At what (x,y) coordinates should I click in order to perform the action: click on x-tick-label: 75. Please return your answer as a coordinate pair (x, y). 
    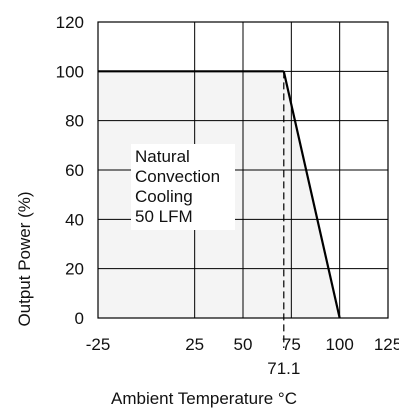
    Looking at the image, I should click on (291, 344).